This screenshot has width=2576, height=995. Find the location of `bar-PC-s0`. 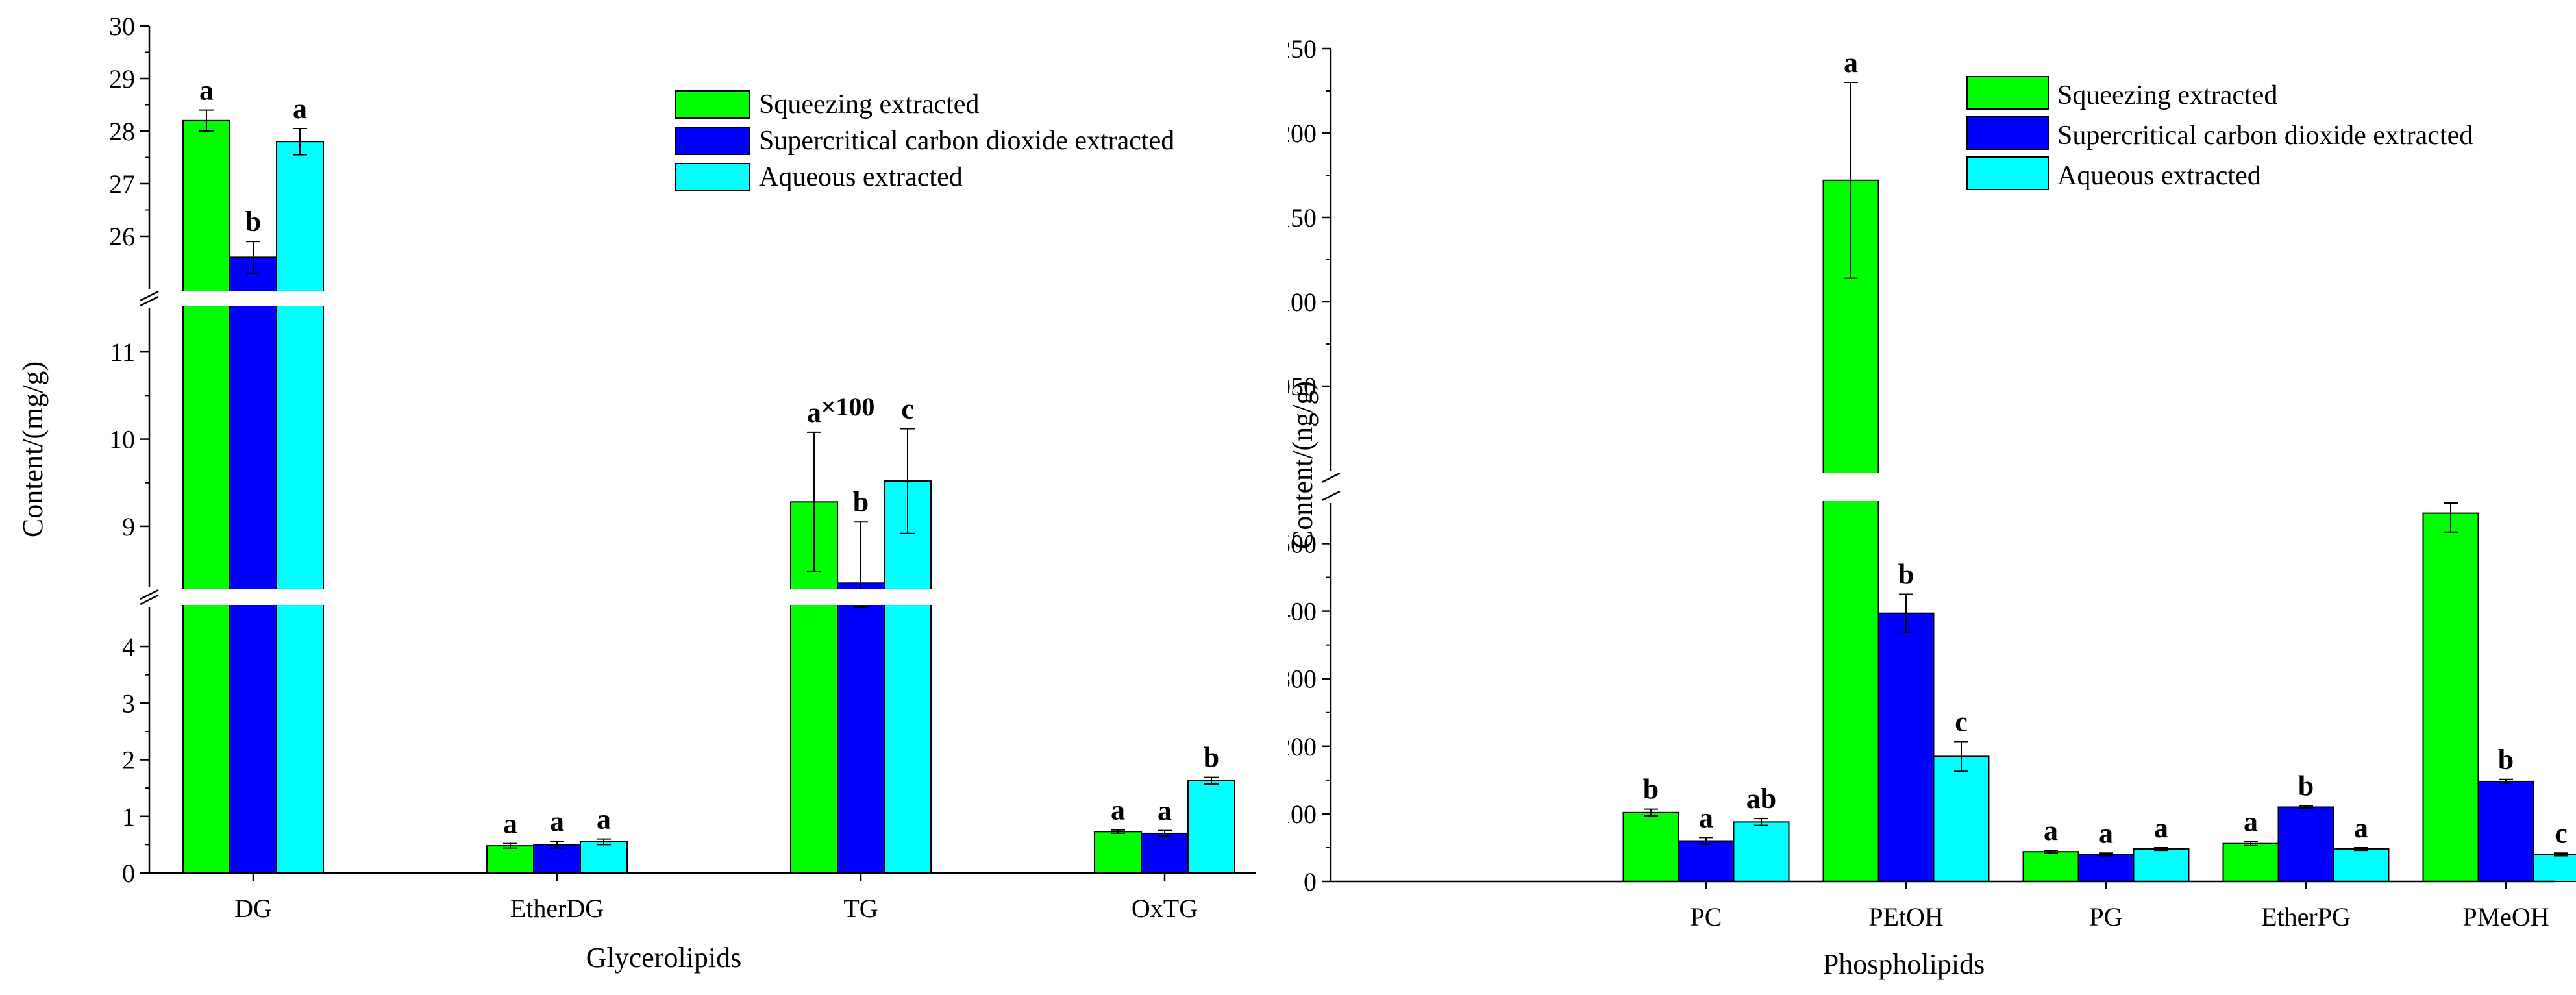

bar-PC-s0 is located at coordinates (1650, 846).